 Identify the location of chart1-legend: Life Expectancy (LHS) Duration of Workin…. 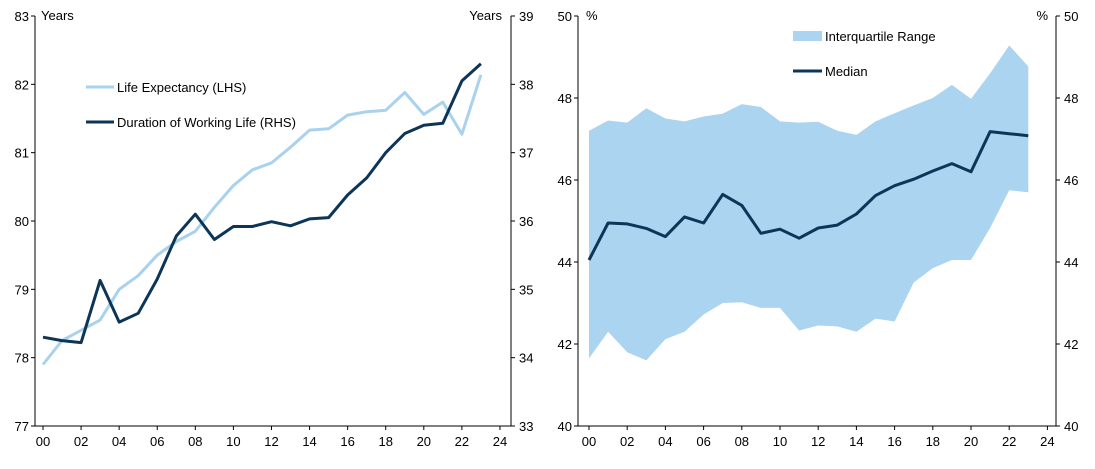
(191, 105).